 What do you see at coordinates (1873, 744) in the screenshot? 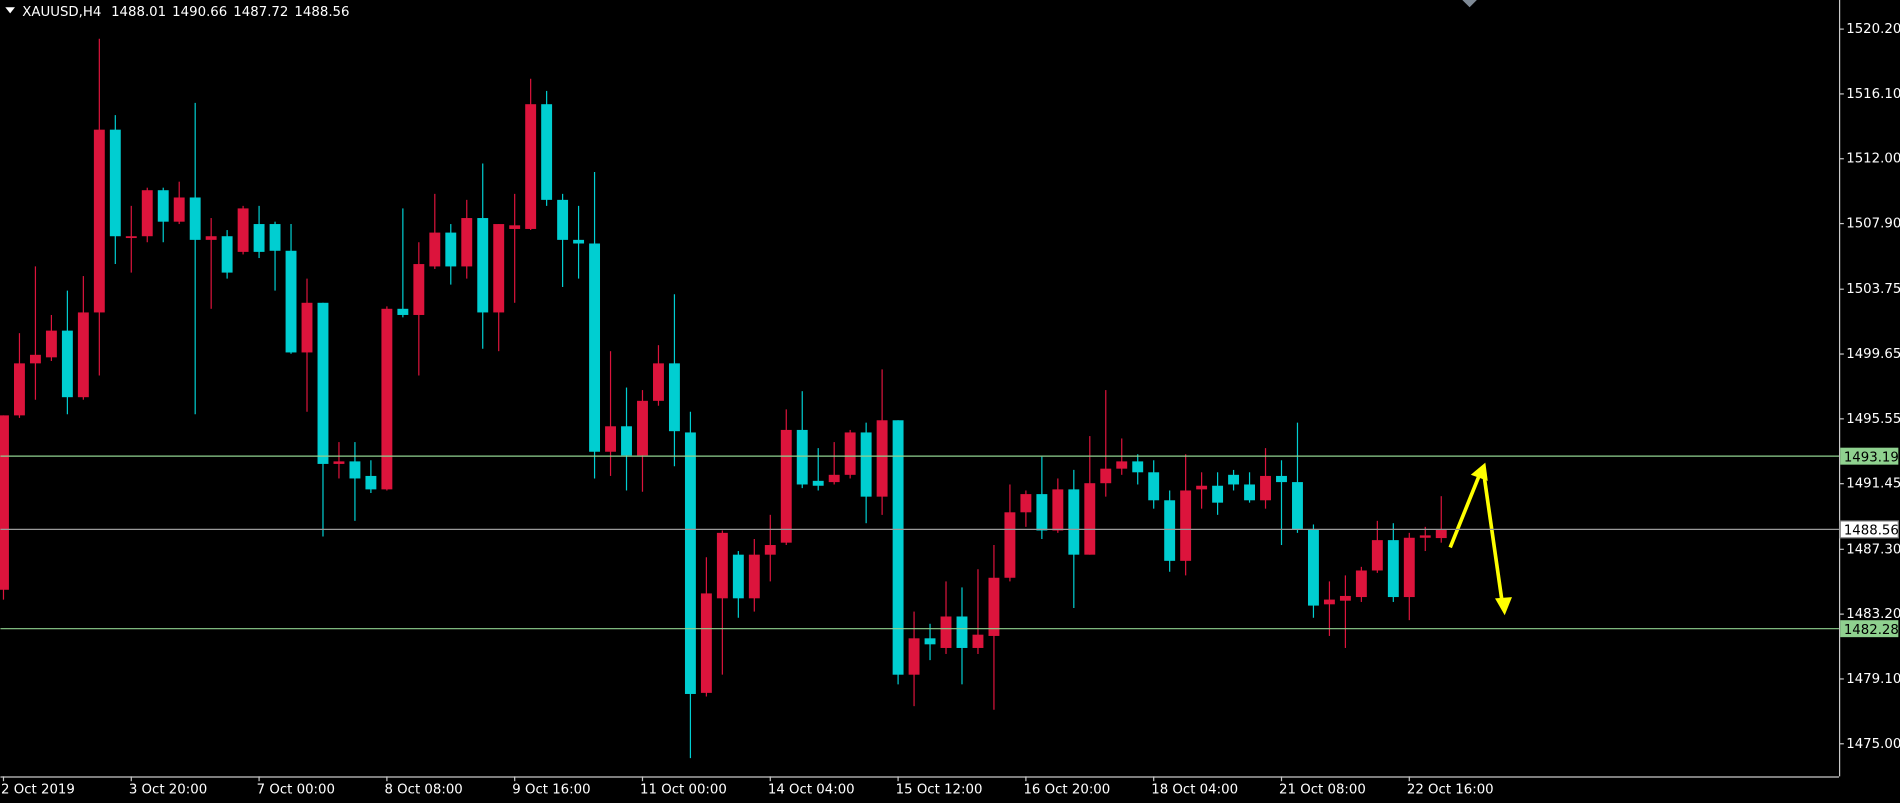
I see `y-tick-label: 1475.00` at bounding box center [1873, 744].